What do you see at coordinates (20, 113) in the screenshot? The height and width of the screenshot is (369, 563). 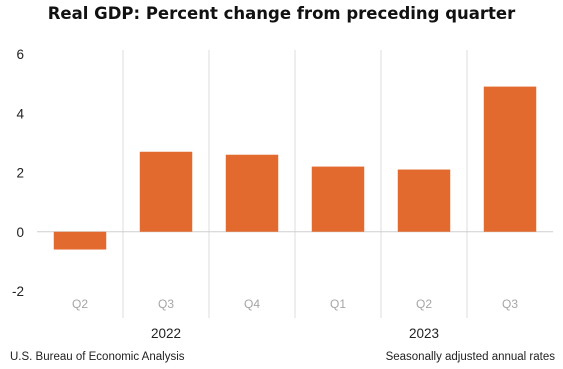 I see `y-tick-label: 4` at bounding box center [20, 113].